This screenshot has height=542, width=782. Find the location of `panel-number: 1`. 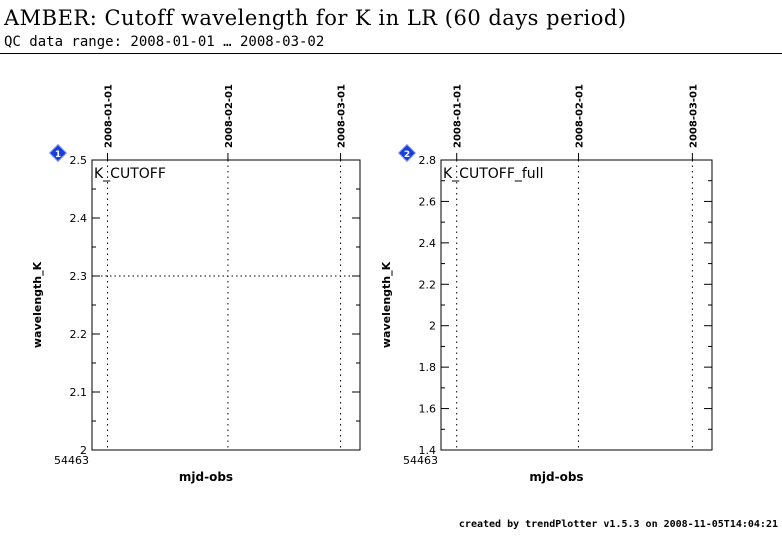

panel-number: 1 is located at coordinates (58, 155).